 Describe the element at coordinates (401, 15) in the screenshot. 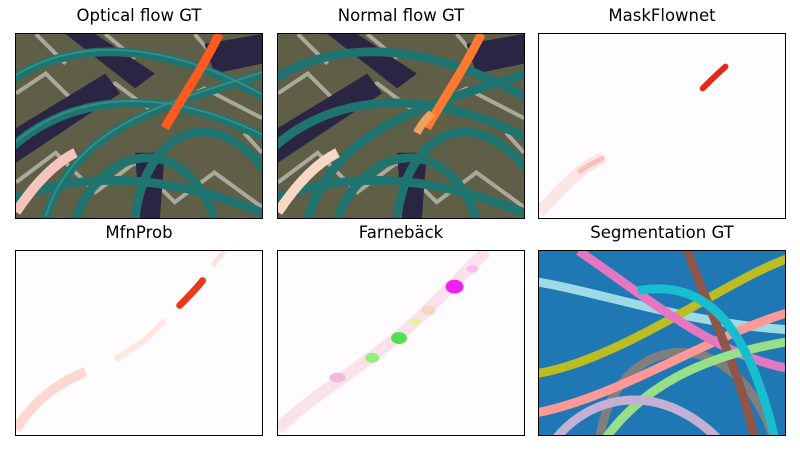

I see `panel-title: Normal flow GT` at that location.